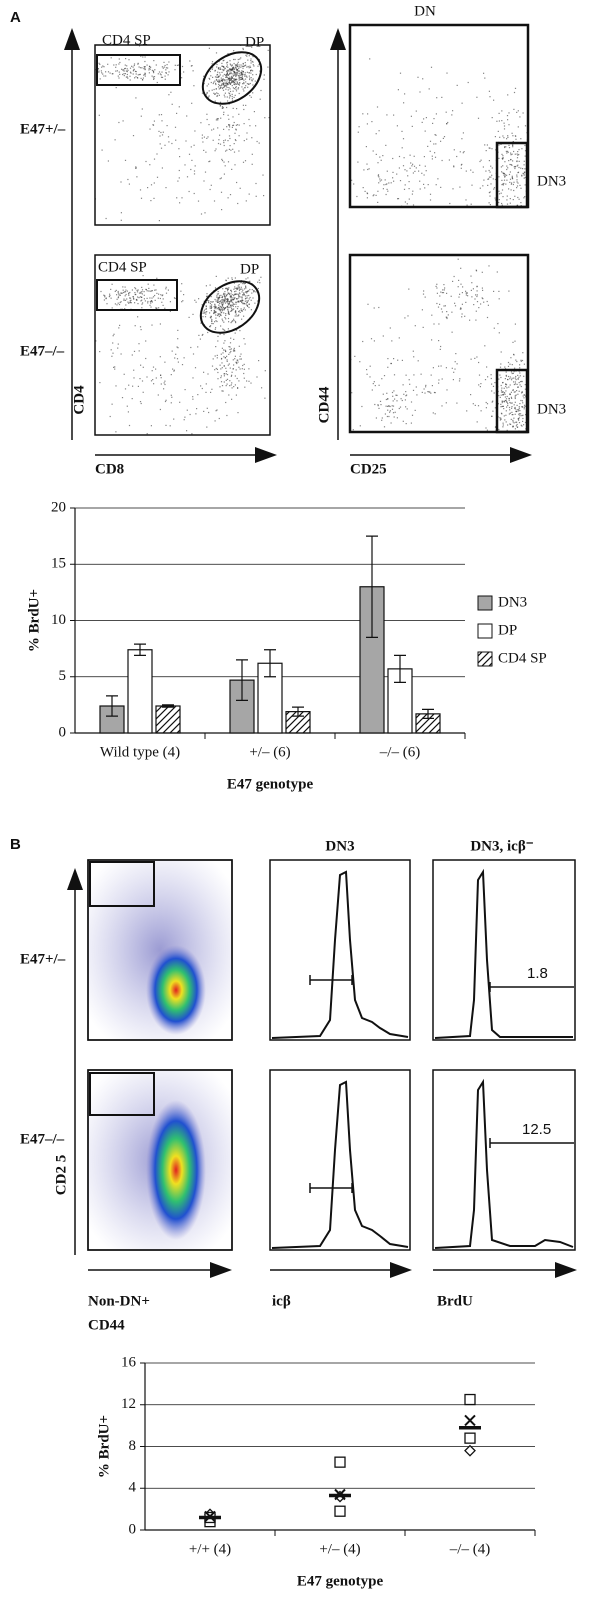  Describe the element at coordinates (512, 175) in the screenshot. I see `gate` at that location.